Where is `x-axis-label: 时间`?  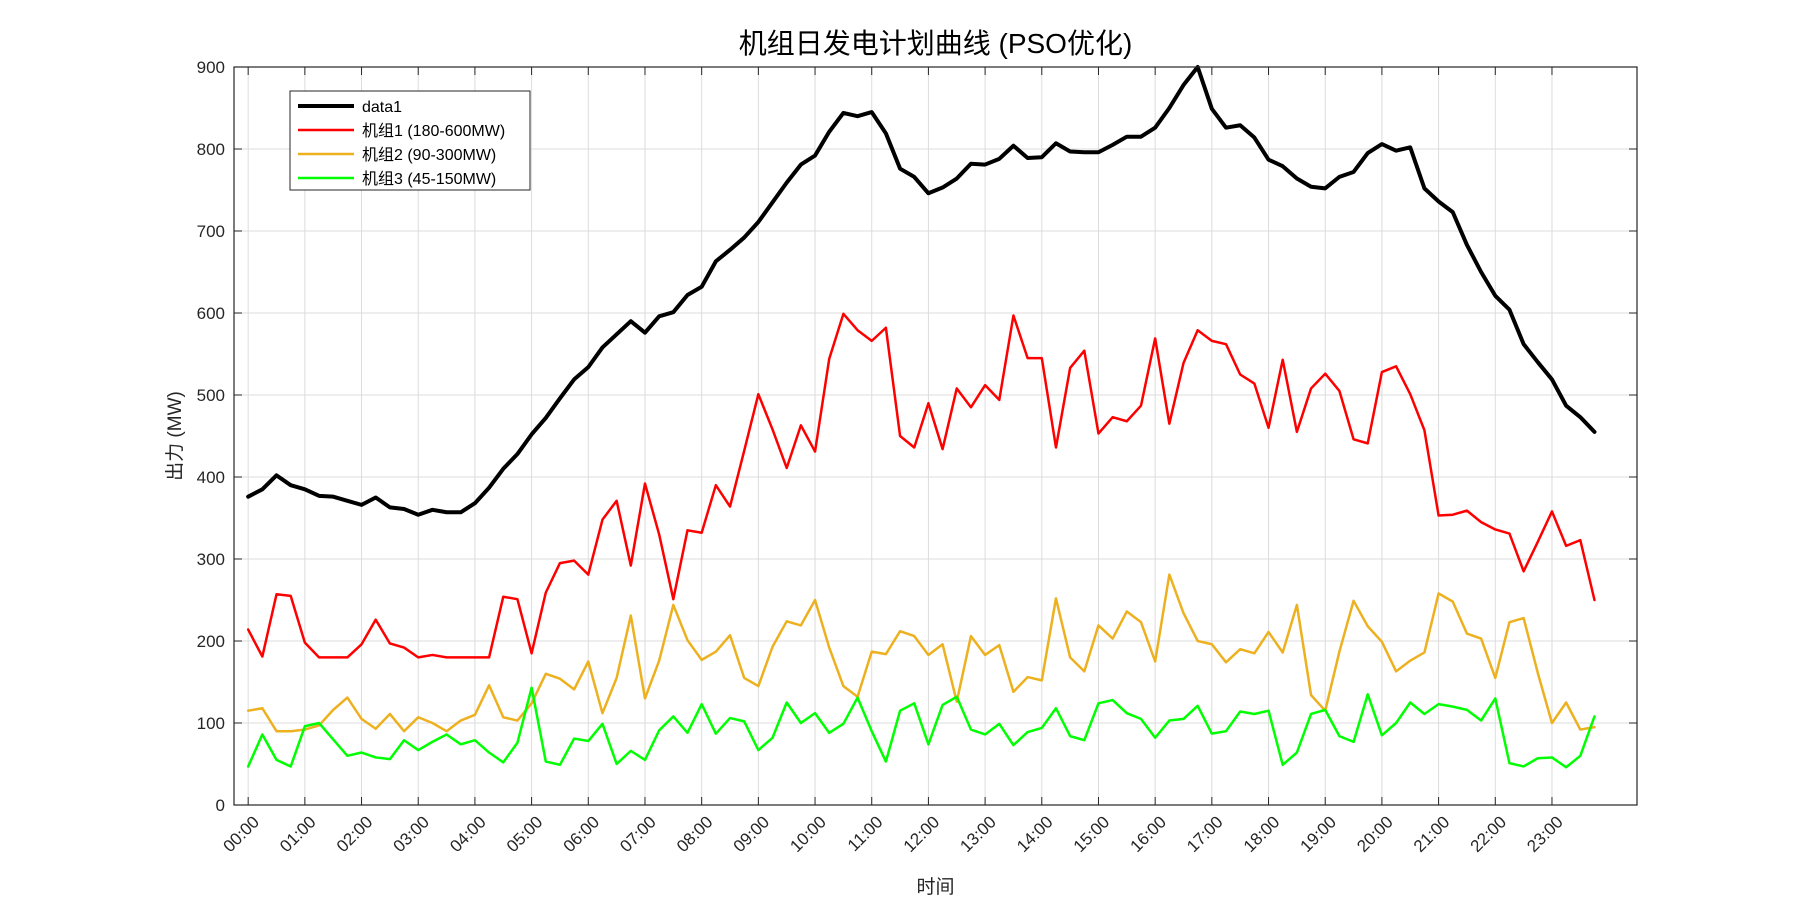 x-axis-label: 时间 is located at coordinates (935, 887).